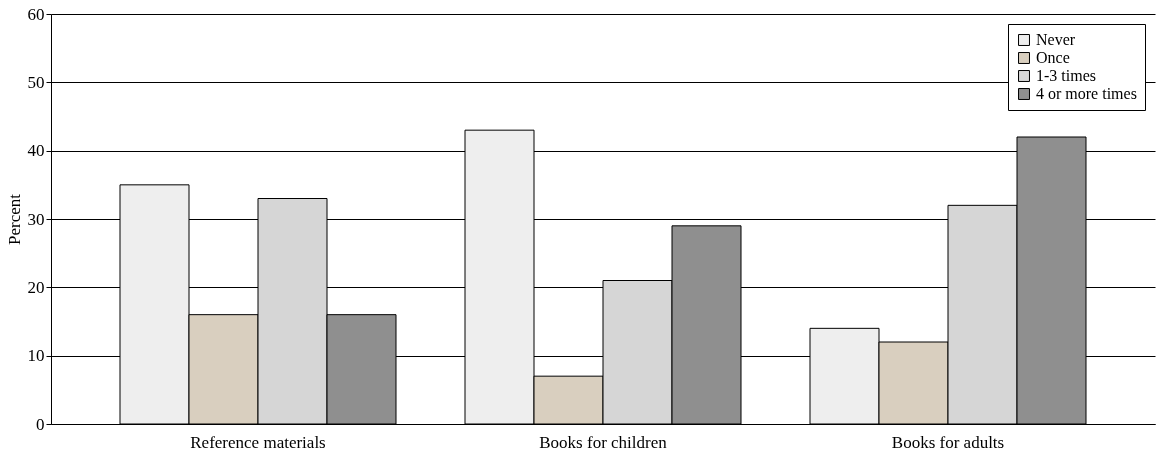 The image size is (1171, 461). What do you see at coordinates (40, 424) in the screenshot?
I see `y-tick-label: 0` at bounding box center [40, 424].